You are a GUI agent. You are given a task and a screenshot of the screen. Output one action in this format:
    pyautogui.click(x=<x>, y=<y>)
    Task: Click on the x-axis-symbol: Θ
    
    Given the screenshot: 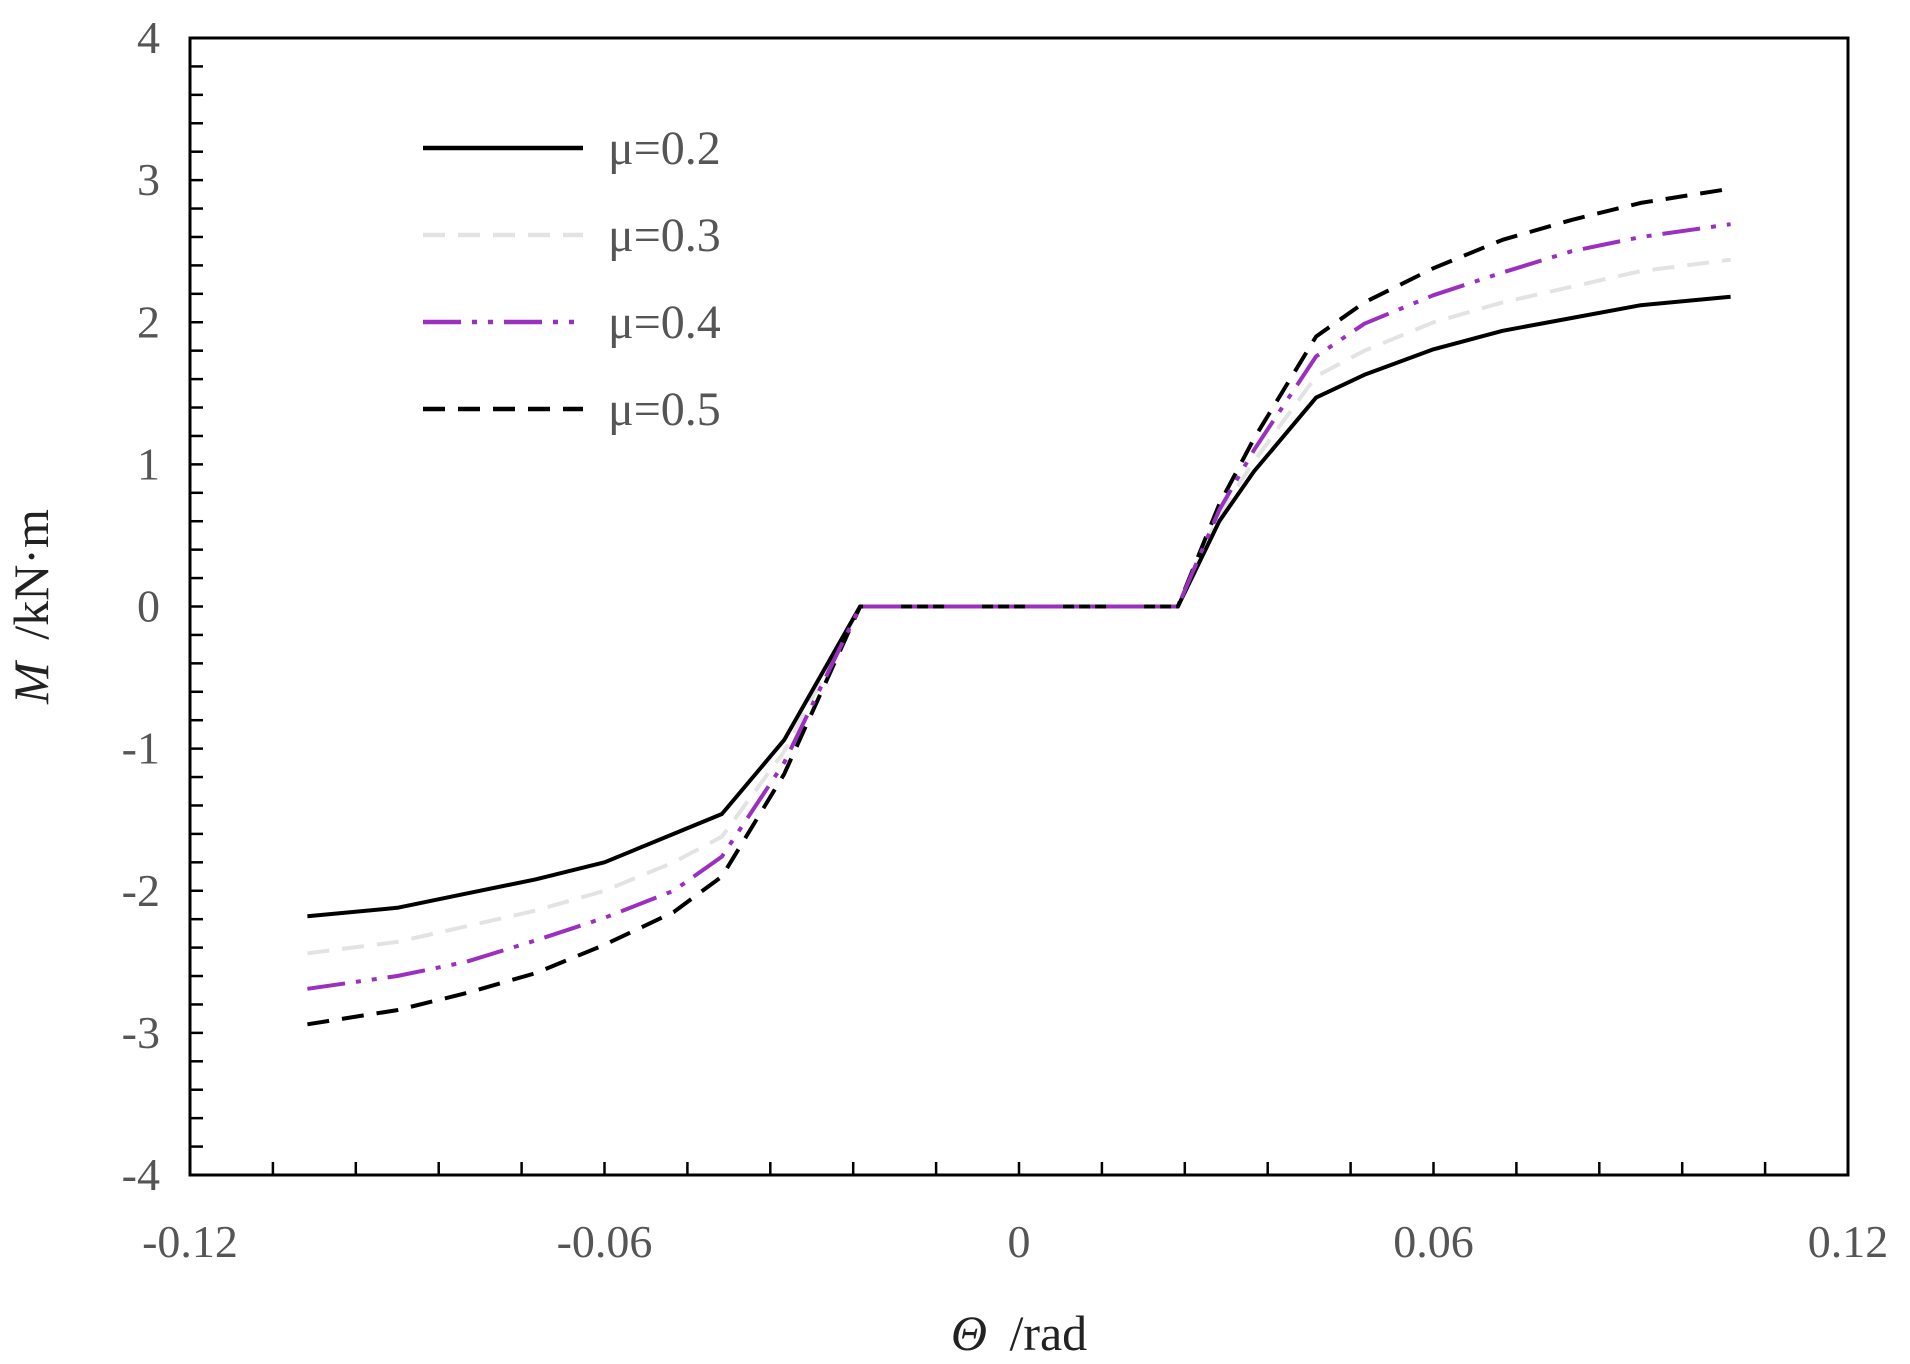 What is the action you would take?
    pyautogui.click(x=969, y=1333)
    